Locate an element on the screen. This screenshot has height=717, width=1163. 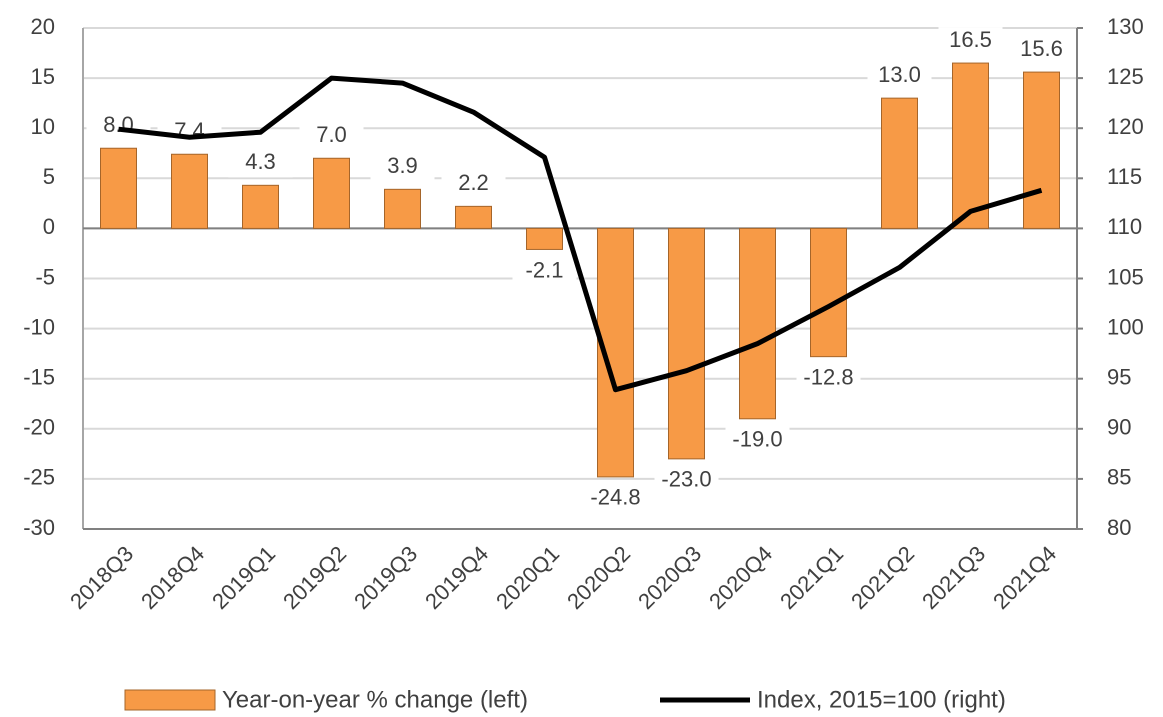
y-tick-label: 0 is located at coordinates (49, 226).